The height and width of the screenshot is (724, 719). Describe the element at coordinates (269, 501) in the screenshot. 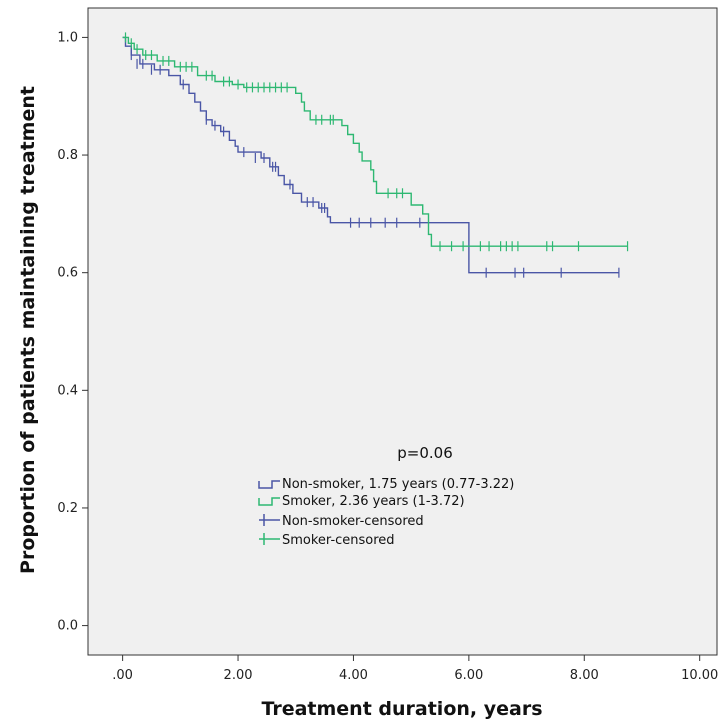

I see `legend-swatch-smoker` at that location.